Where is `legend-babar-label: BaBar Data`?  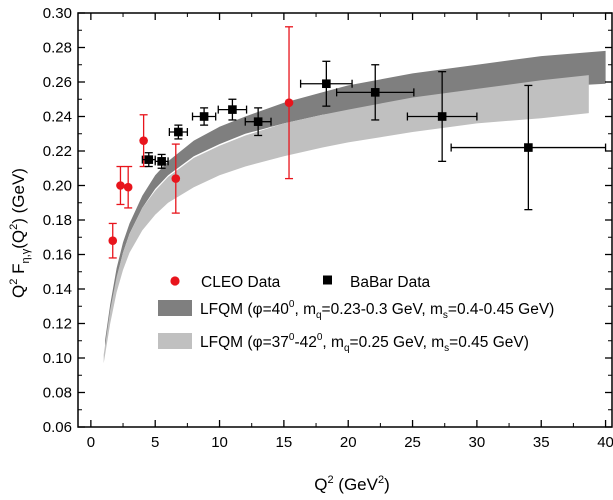
legend-babar-label: BaBar Data is located at coordinates (390, 282).